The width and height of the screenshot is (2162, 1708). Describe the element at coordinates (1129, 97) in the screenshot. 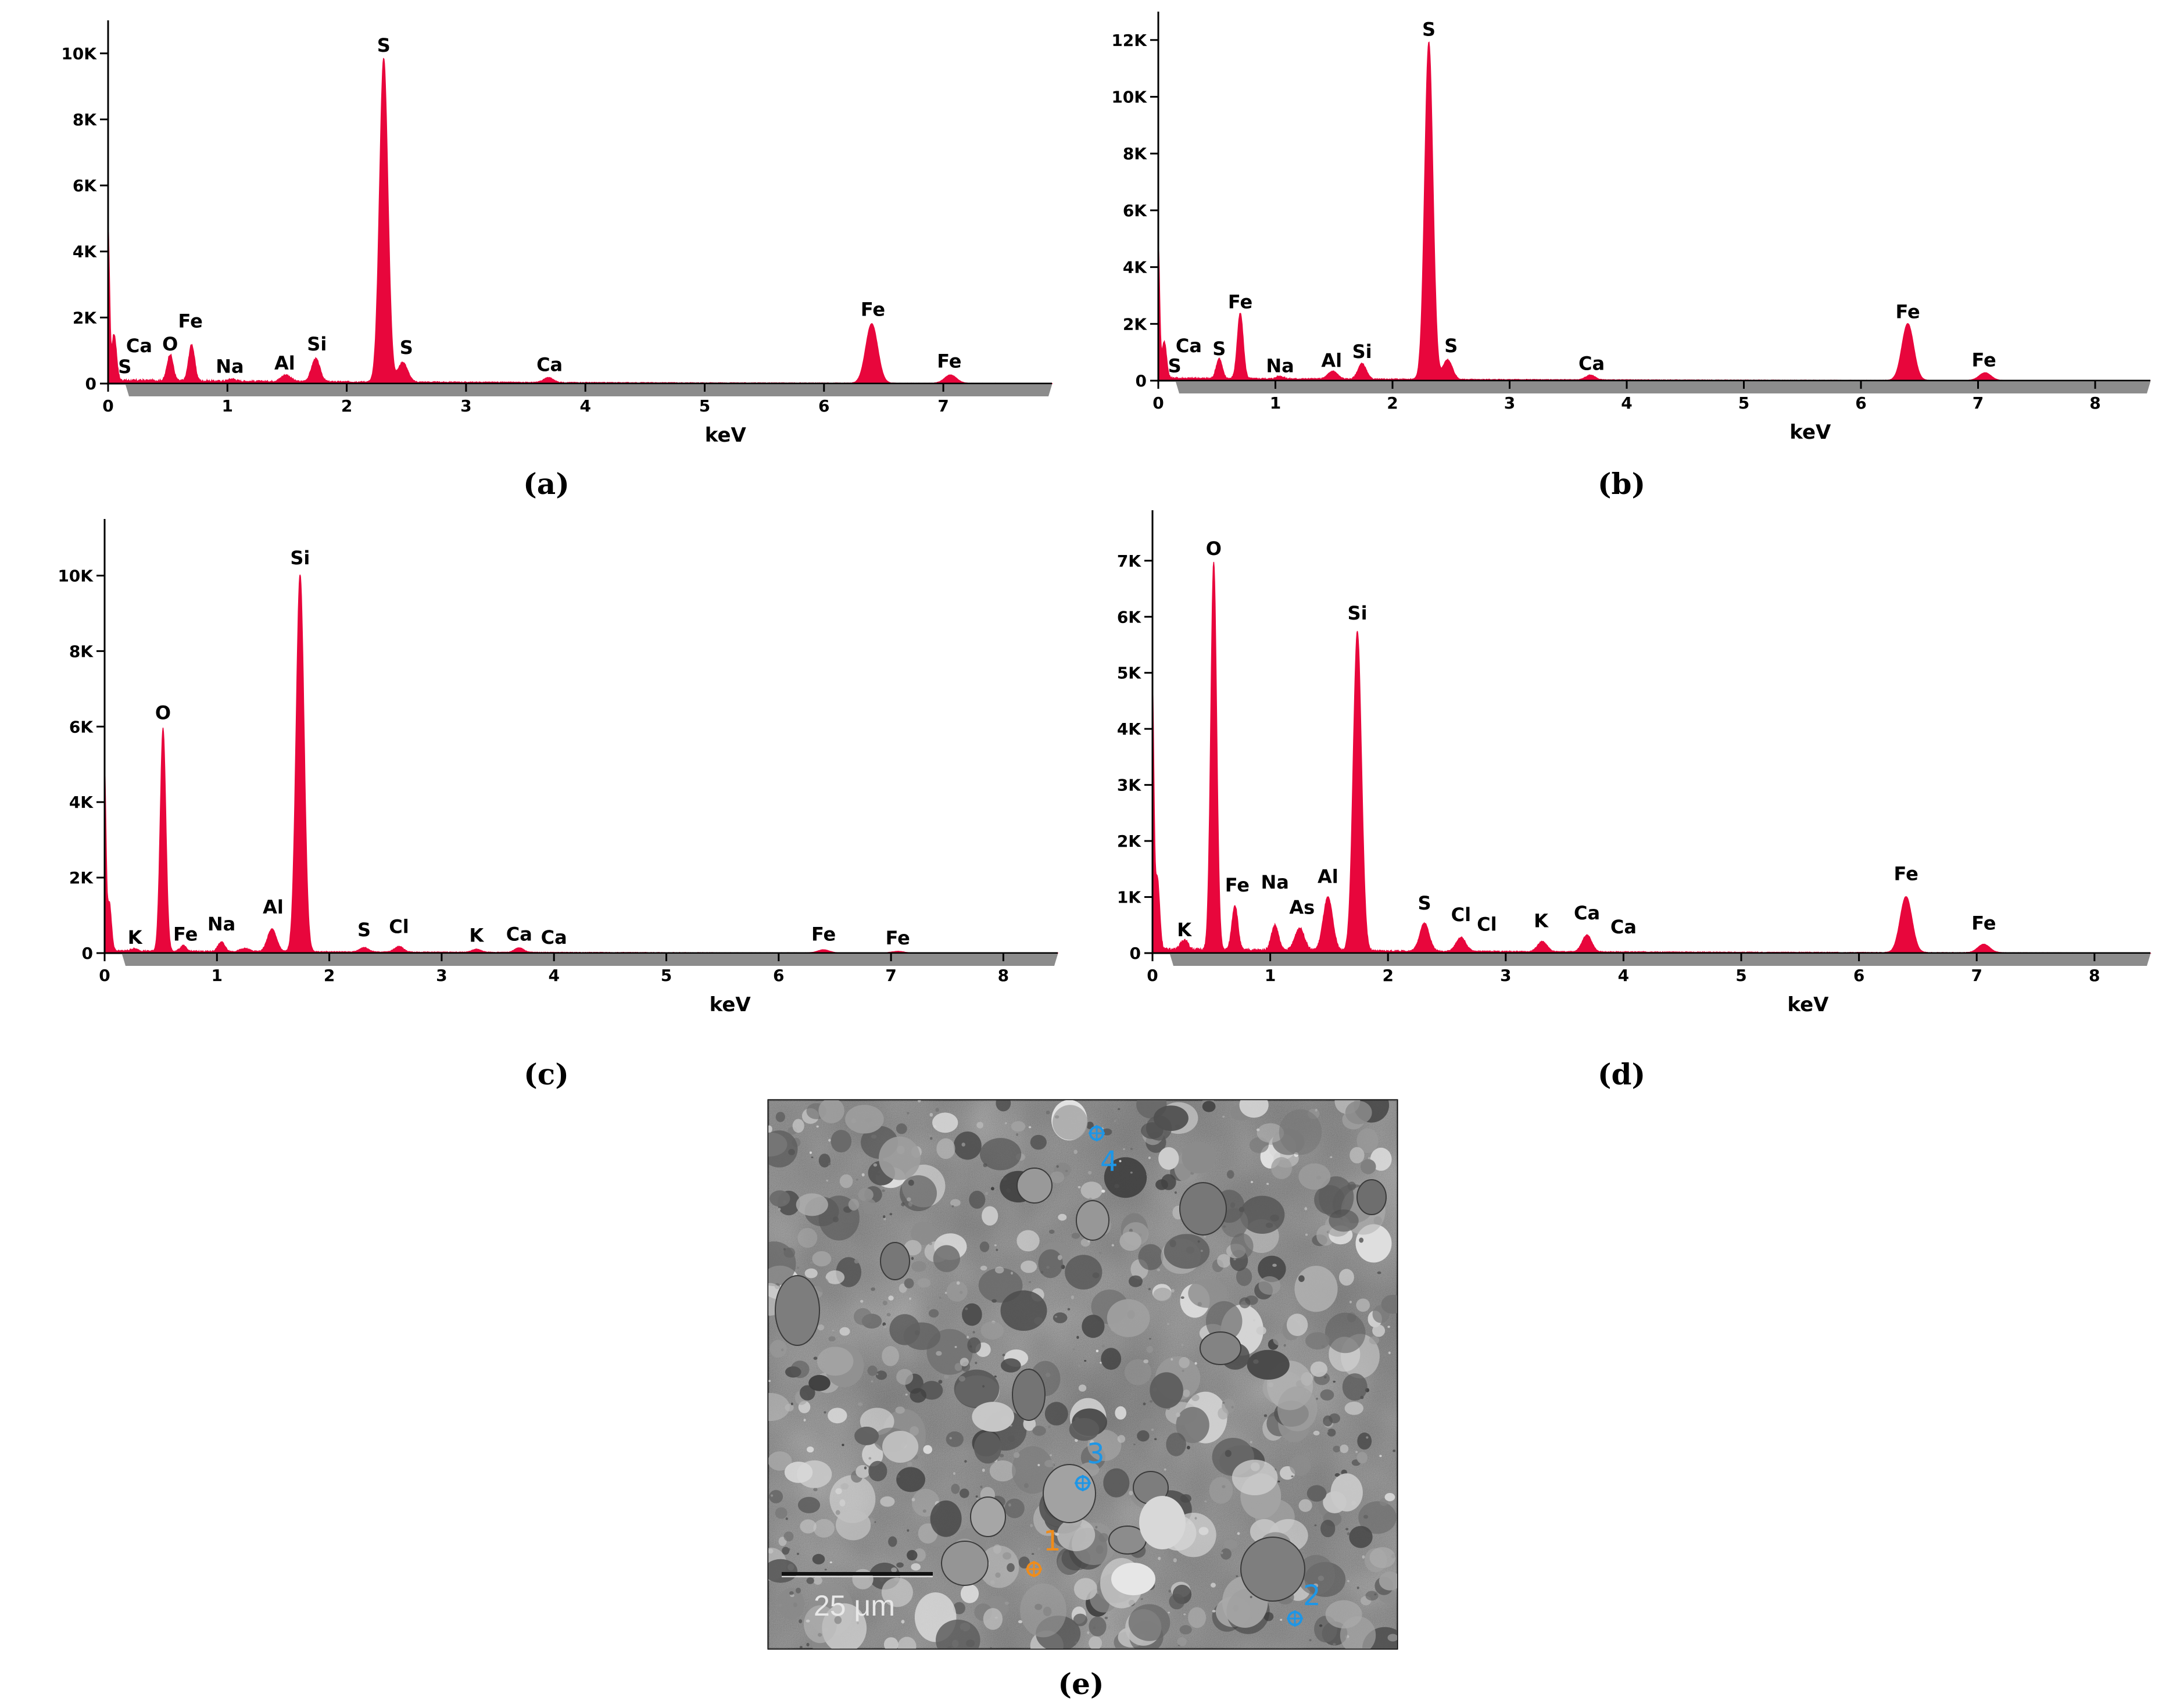

I see `y-tick-label: 10K` at that location.